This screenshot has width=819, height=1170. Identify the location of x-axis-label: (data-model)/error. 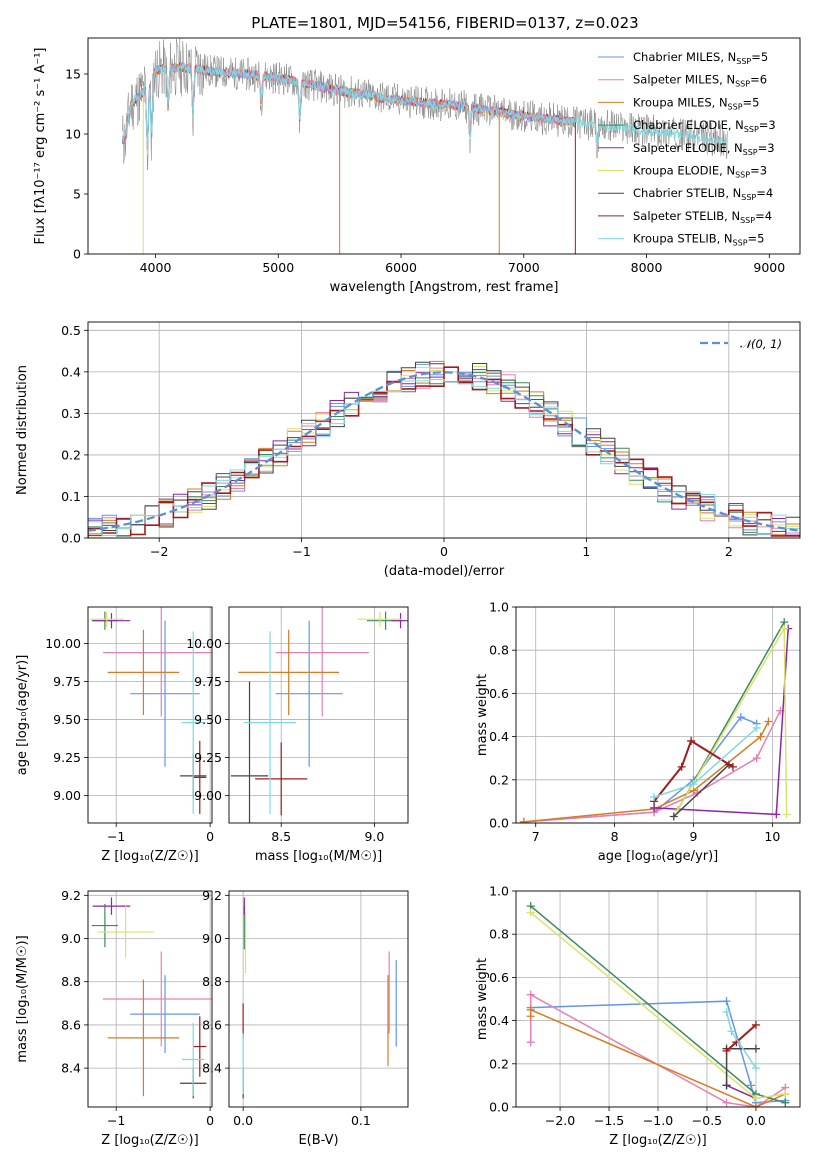
(444, 571).